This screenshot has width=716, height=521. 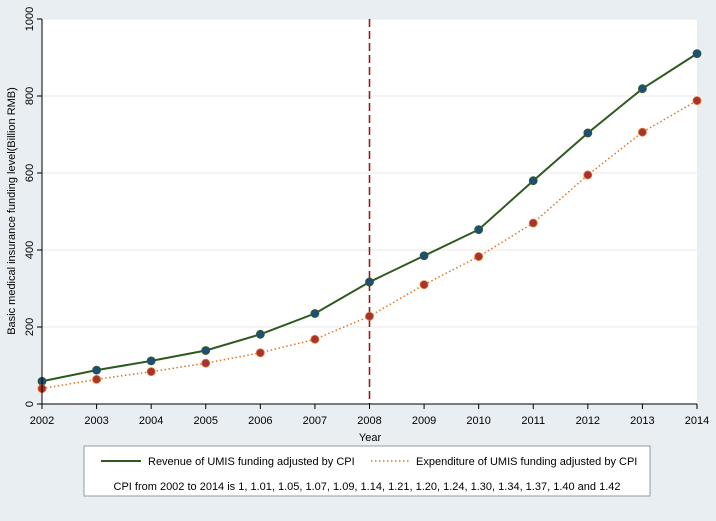 What do you see at coordinates (369, 282) in the screenshot?
I see `point-revenue-2008` at bounding box center [369, 282].